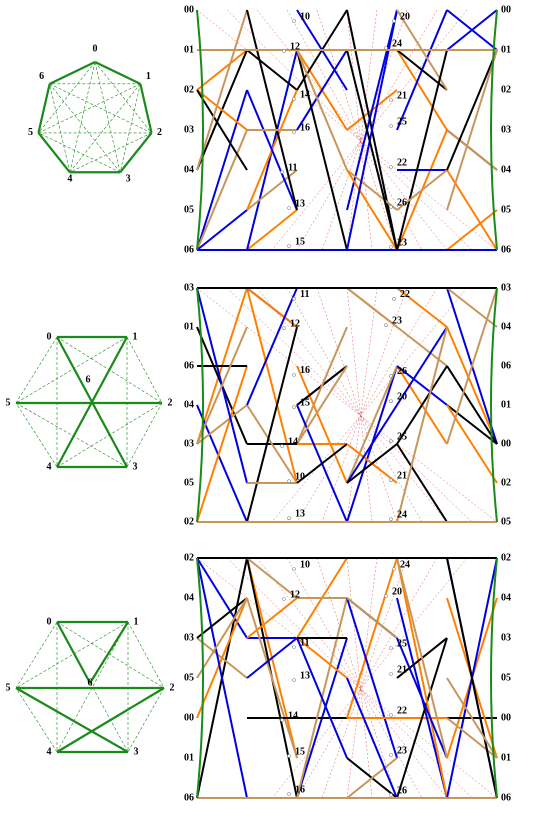  What do you see at coordinates (69, 179) in the screenshot?
I see `node-label: 4` at bounding box center [69, 179].